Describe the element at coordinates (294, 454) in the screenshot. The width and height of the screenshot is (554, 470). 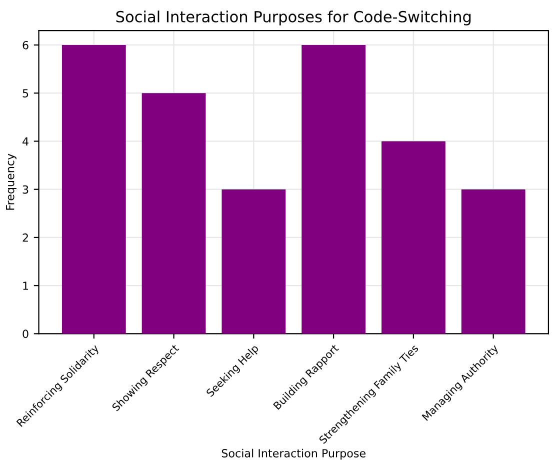
I see `x-axis-title: Social Interaction Purpose` at that location.